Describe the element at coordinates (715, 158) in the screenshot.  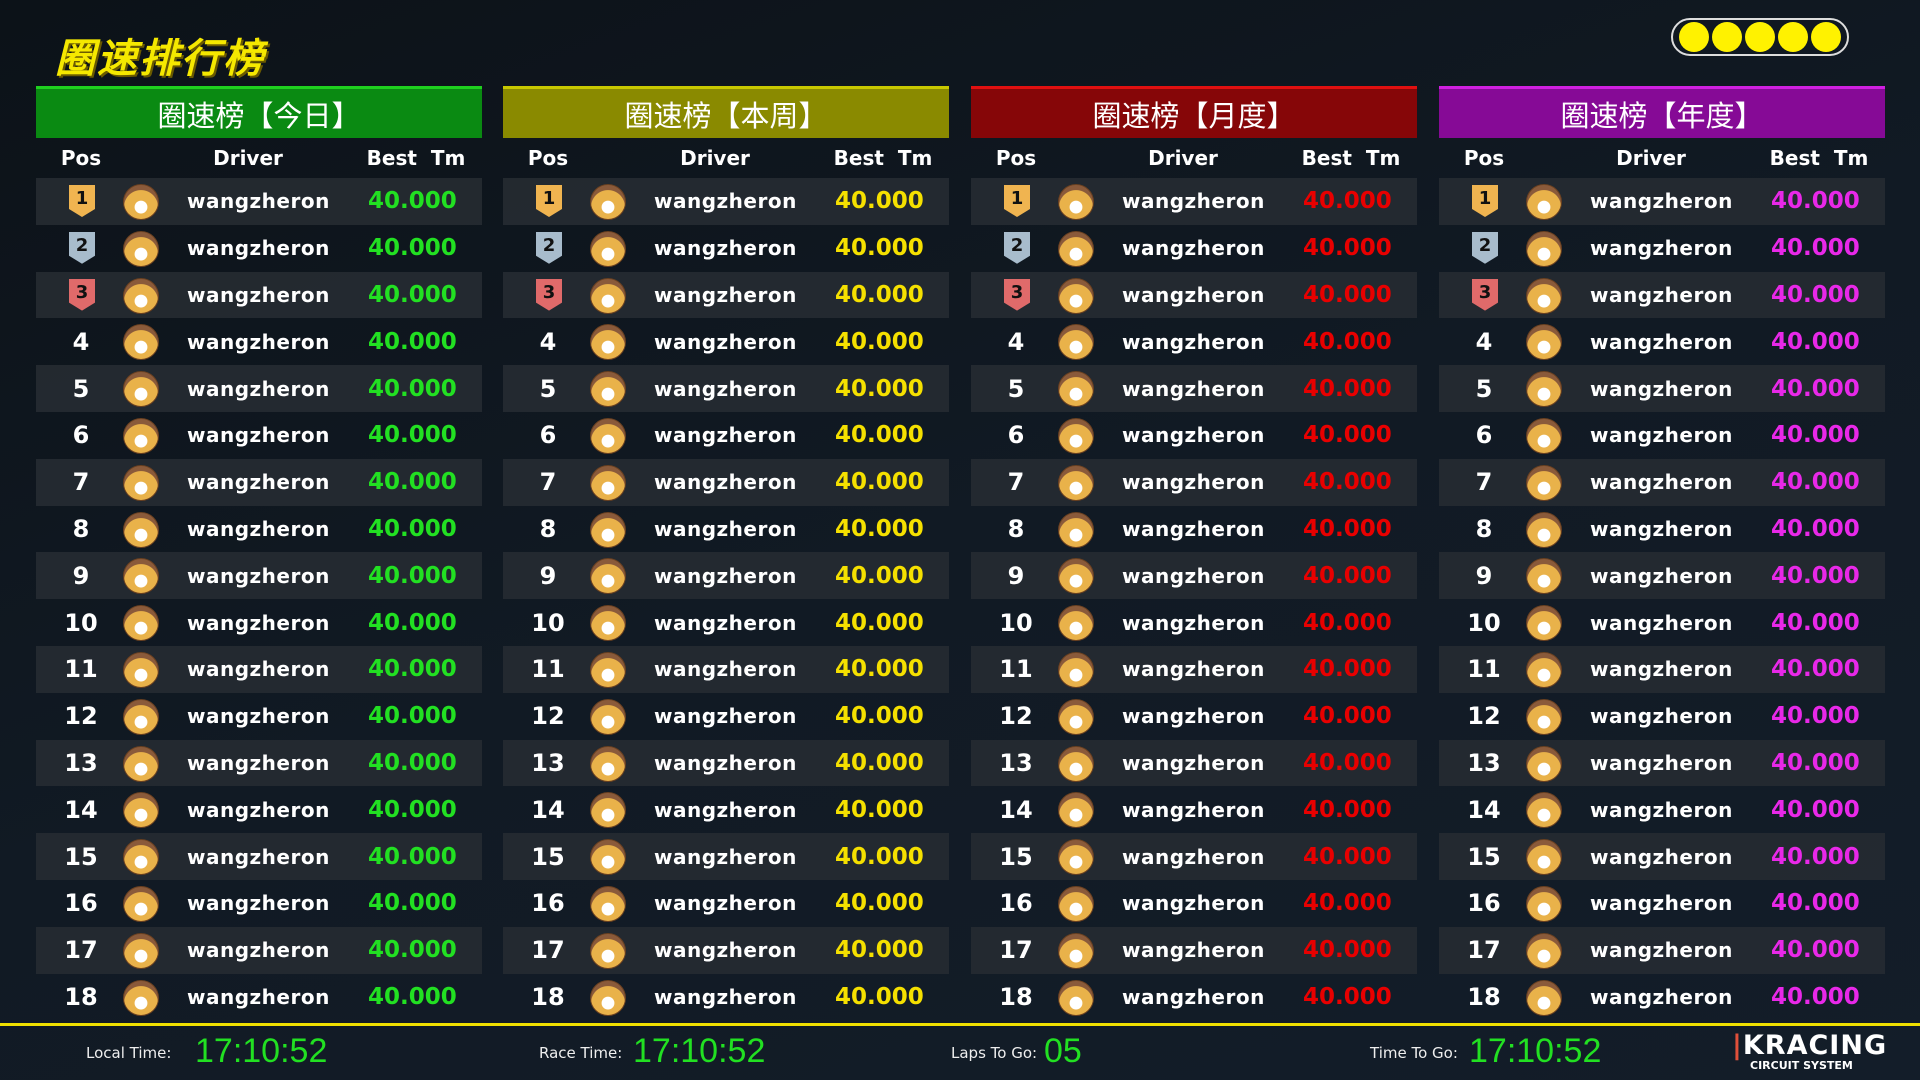
I see `col-driver: Driver` at that location.